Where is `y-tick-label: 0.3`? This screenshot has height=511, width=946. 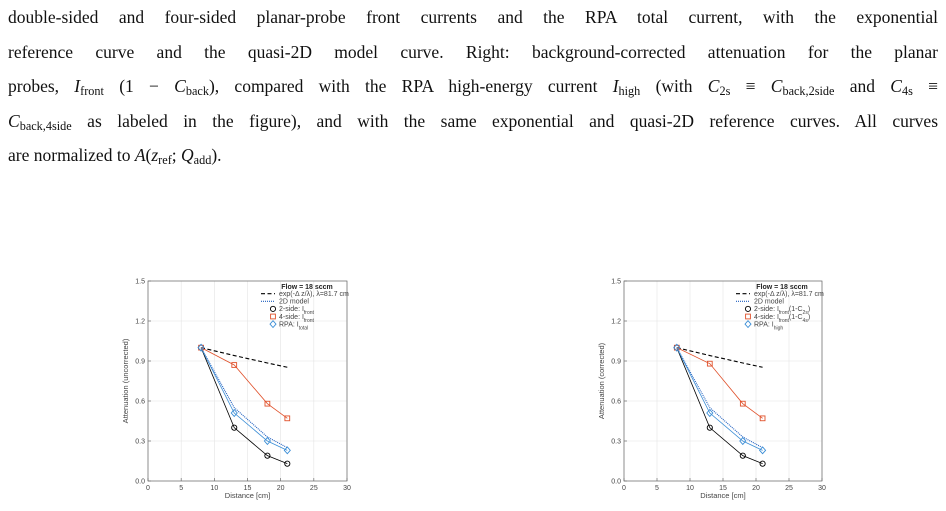 y-tick-label: 0.3 is located at coordinates (140, 441).